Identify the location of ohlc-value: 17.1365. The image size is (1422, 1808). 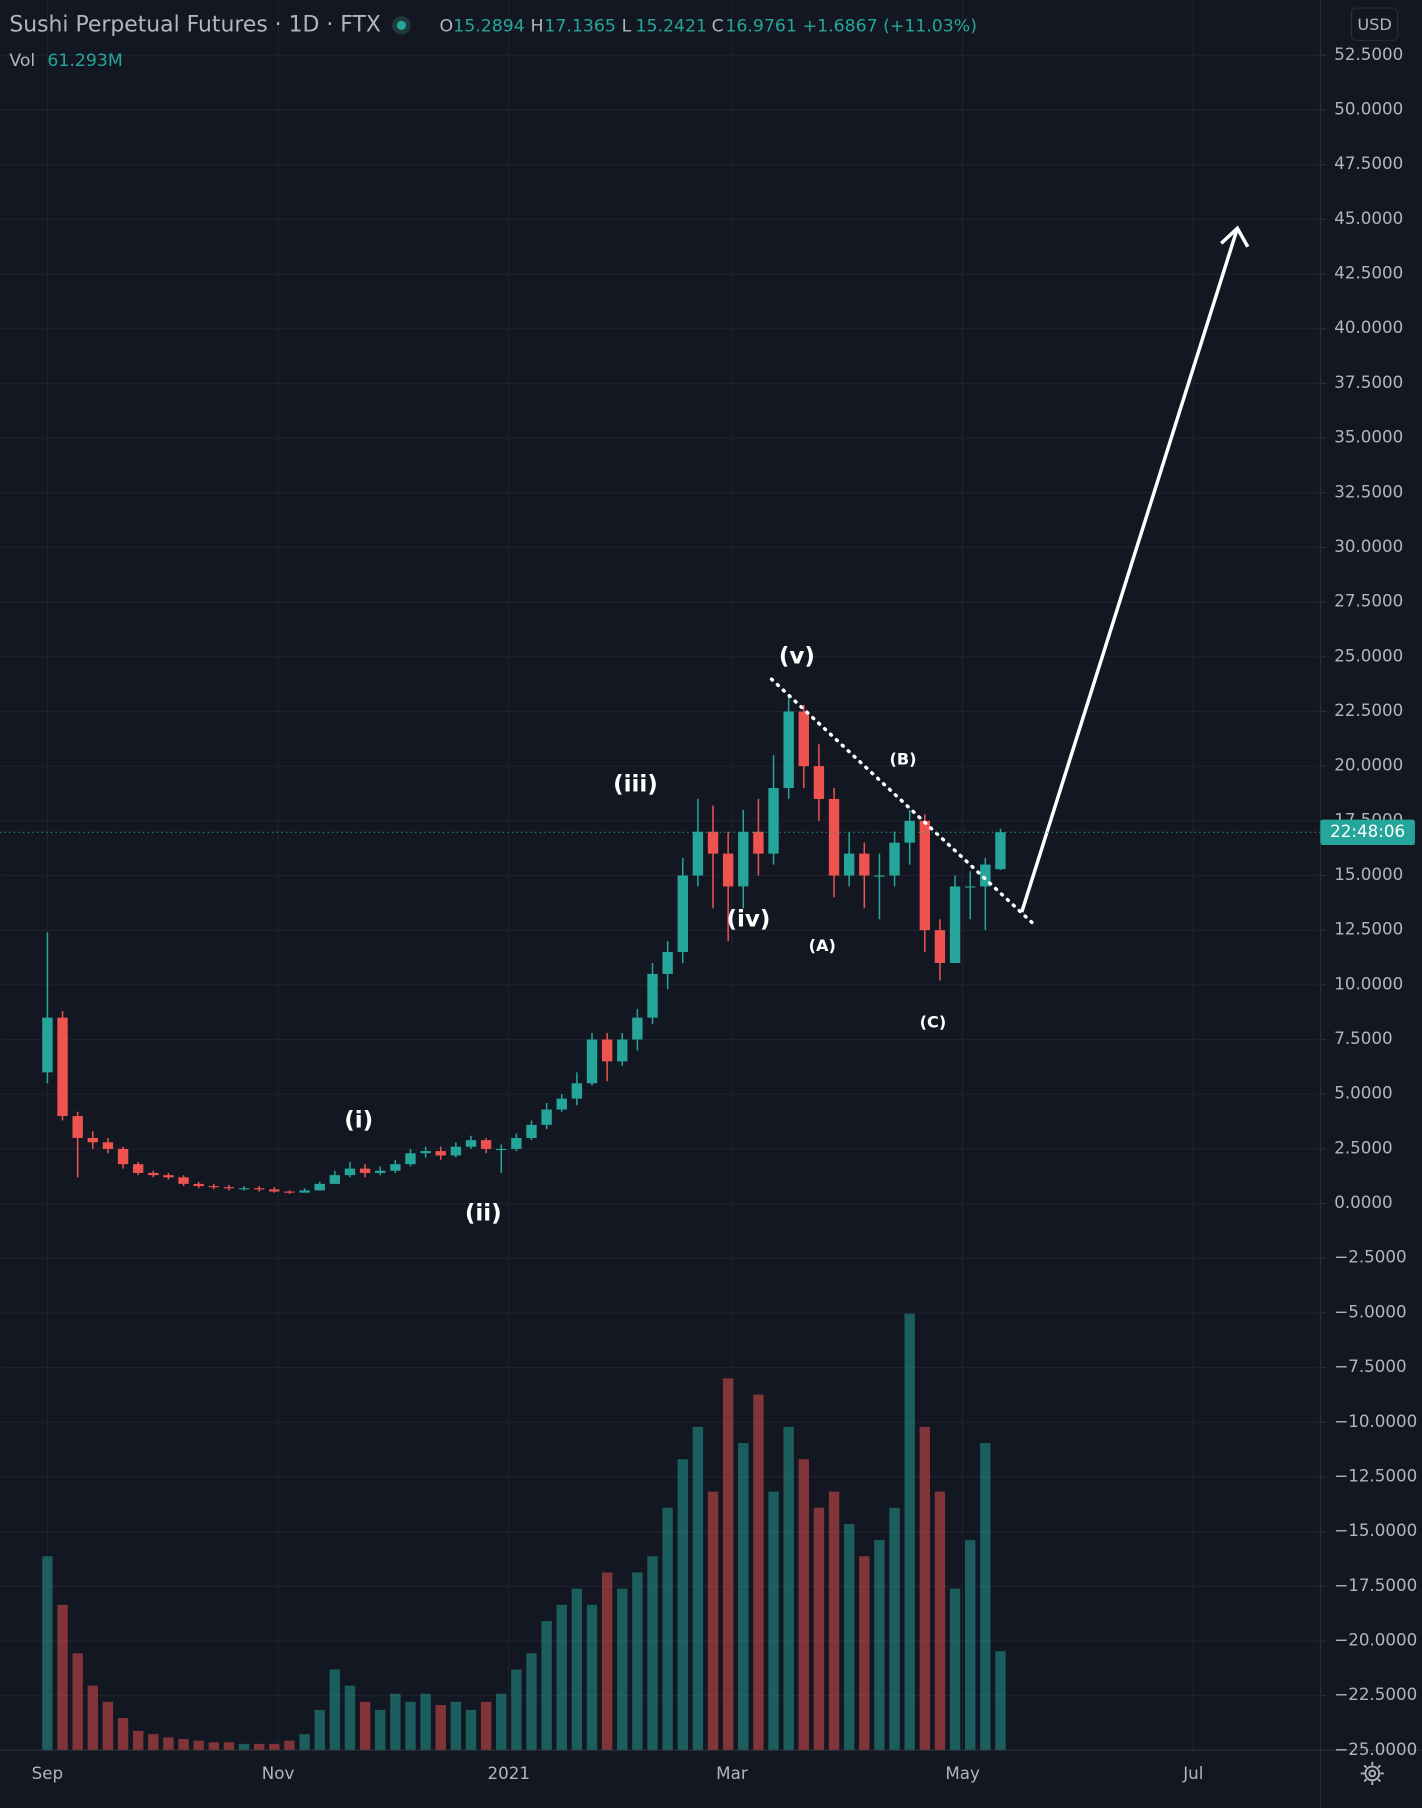
(579, 27).